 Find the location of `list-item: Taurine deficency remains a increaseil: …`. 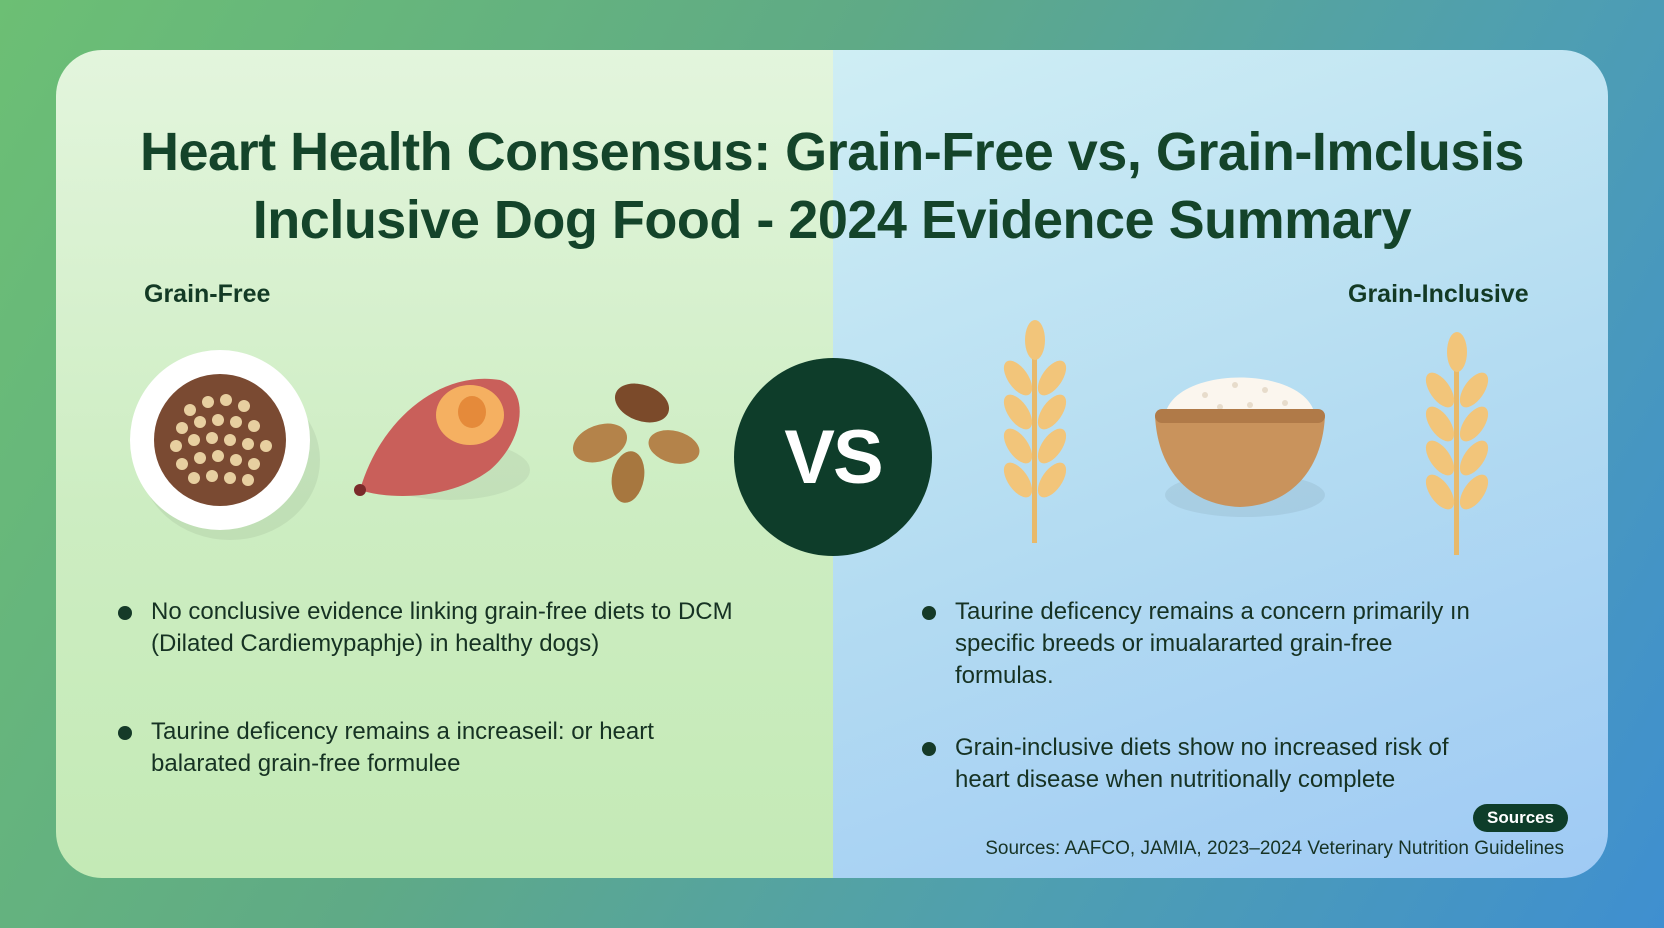

list-item: Taurine deficency remains a increaseil: … is located at coordinates (404, 748).